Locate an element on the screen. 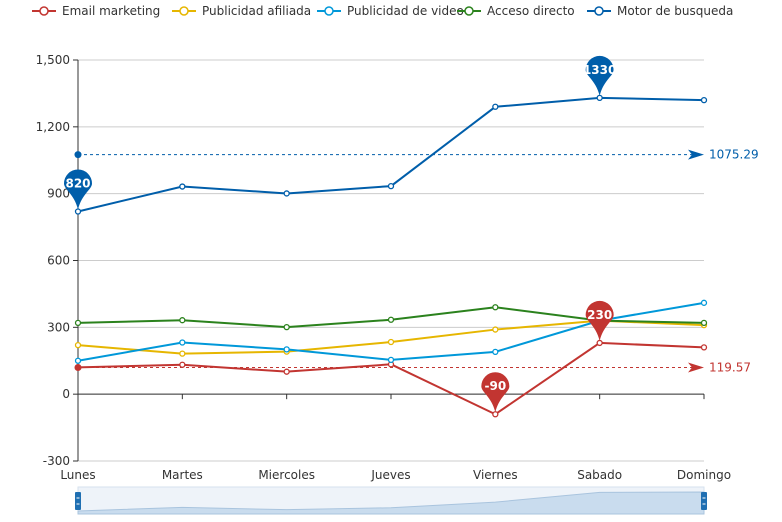 This screenshot has width=782, height=522. y-tick-label: 1,500 is located at coordinates (53, 60).